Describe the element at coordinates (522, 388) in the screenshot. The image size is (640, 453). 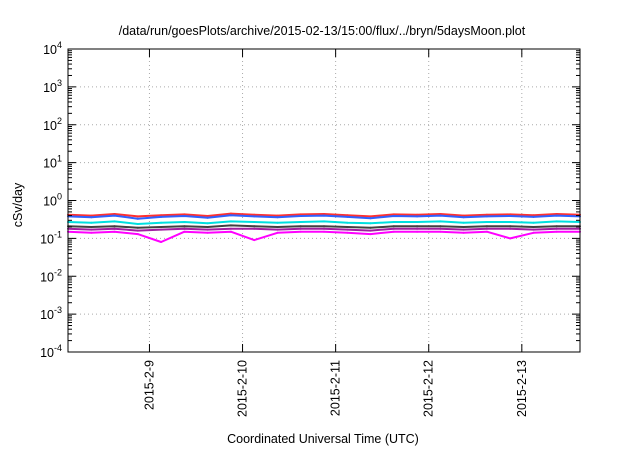
I see `x-tick-label: 2015-2-13` at that location.